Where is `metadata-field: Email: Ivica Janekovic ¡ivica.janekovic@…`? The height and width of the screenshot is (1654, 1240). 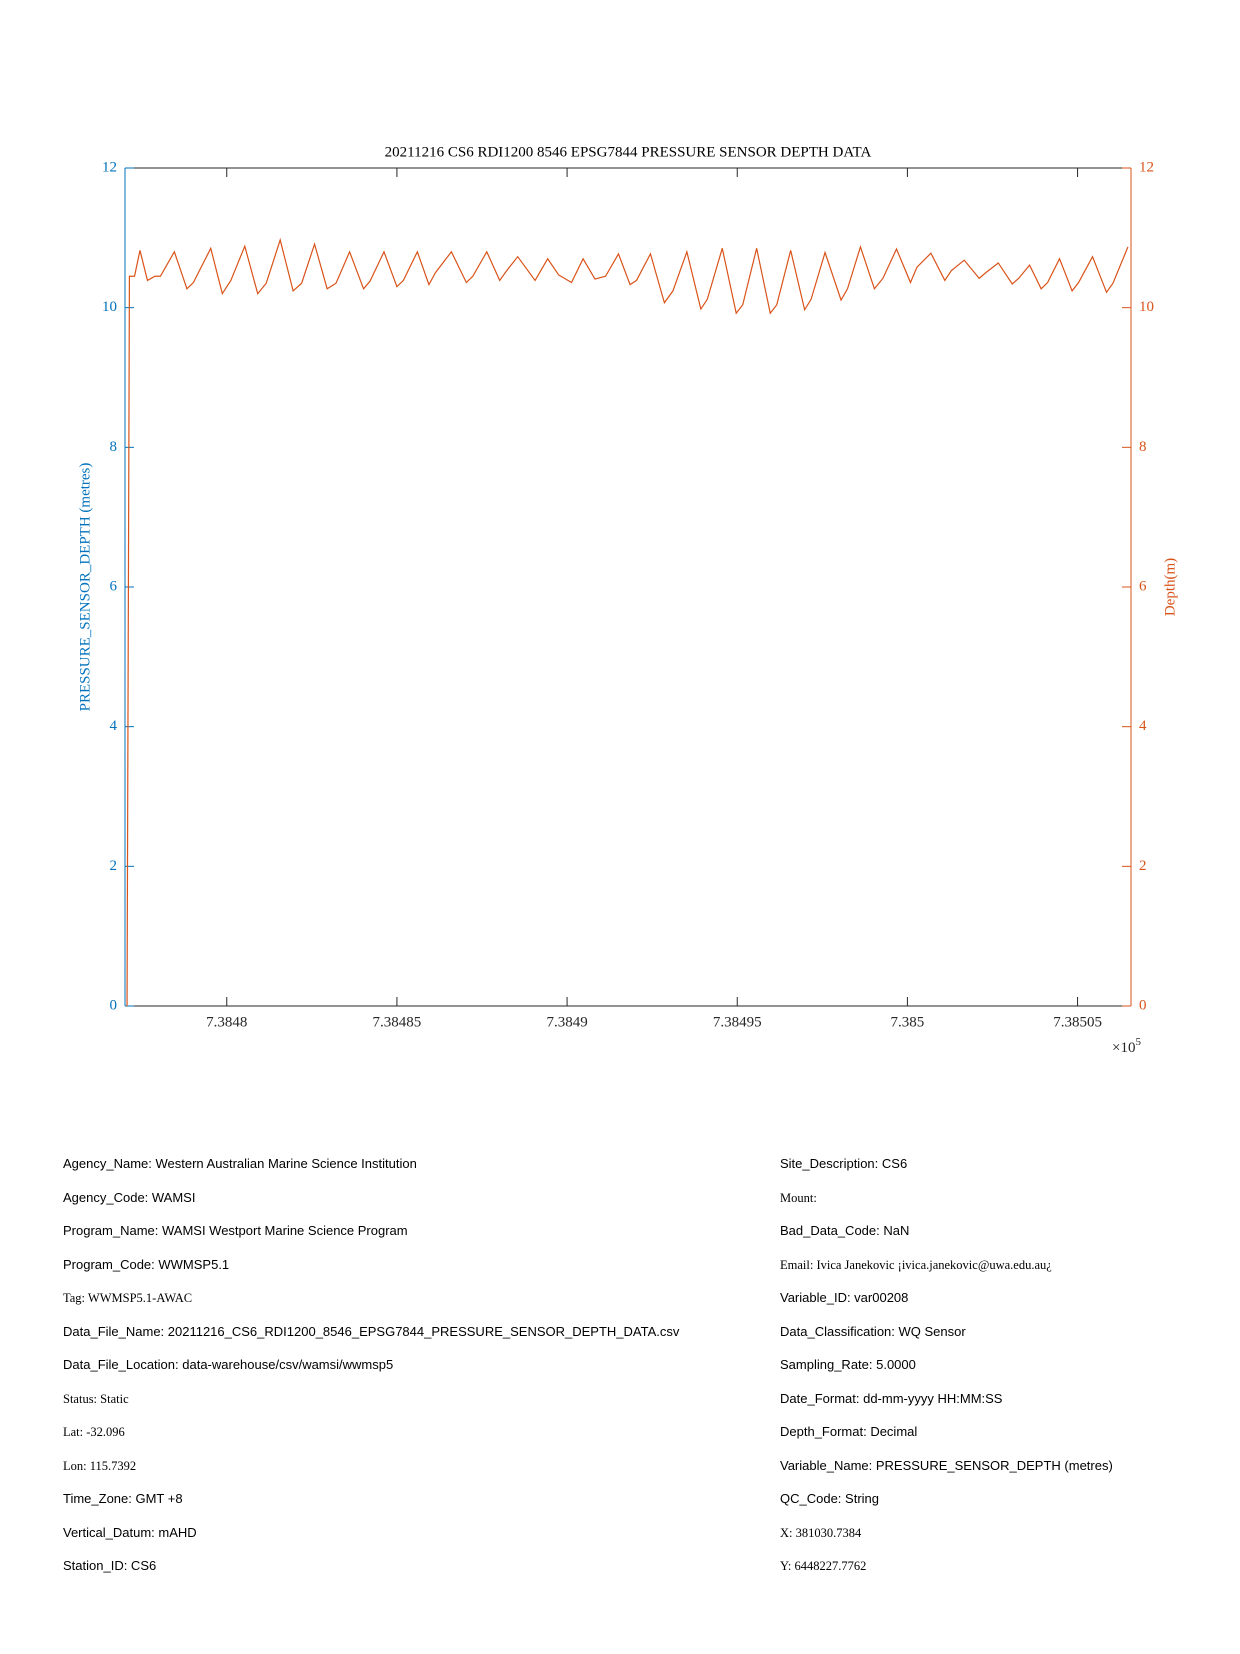
metadata-field: Email: Ivica Janekovic ¡ivica.janekovic@… is located at coordinates (916, 1264).